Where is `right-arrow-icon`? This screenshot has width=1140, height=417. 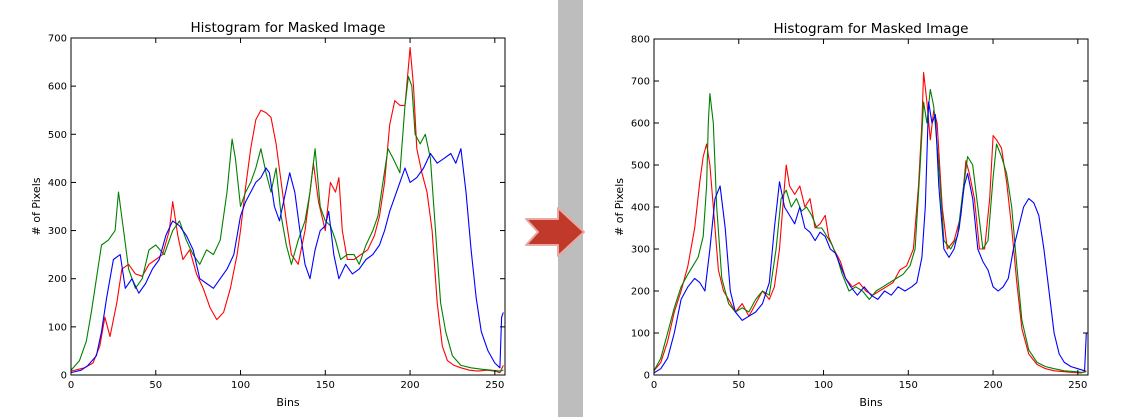
right-arrow-icon is located at coordinates (555, 232).